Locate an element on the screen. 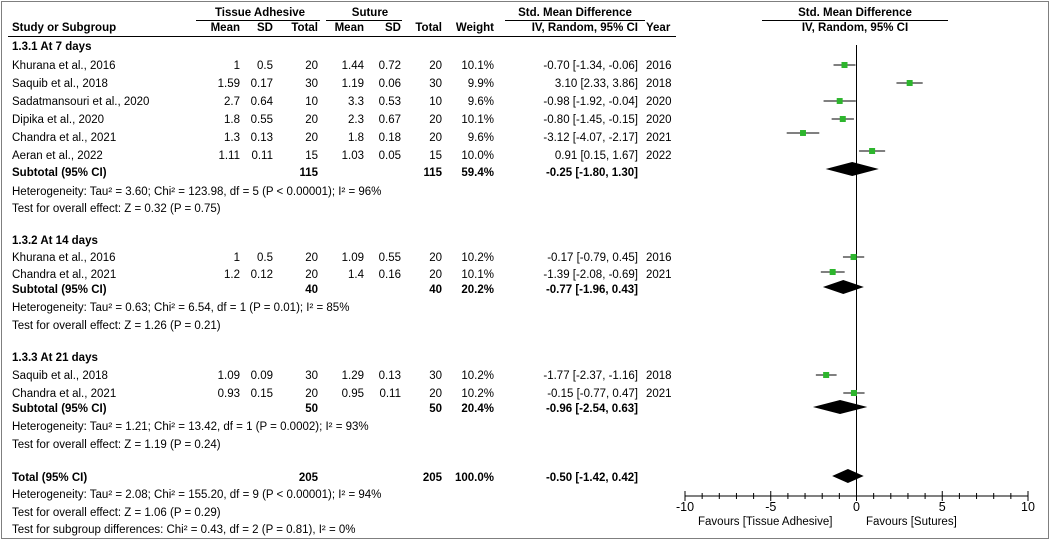 This screenshot has height=542, width=1052. total2: 10 is located at coordinates (435, 102).